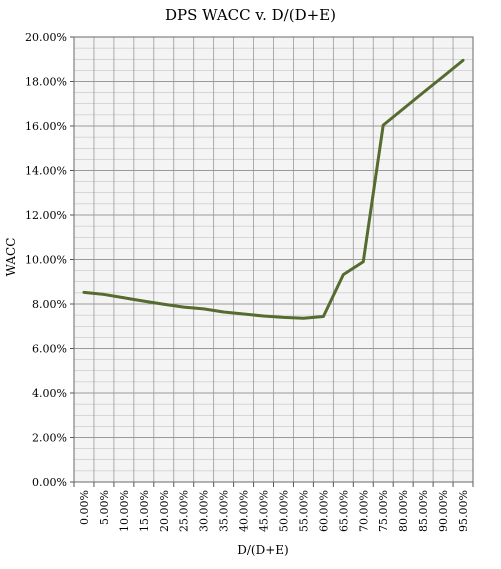  What do you see at coordinates (46, 260) in the screenshot?
I see `y-tick-label: 10.00%` at bounding box center [46, 260].